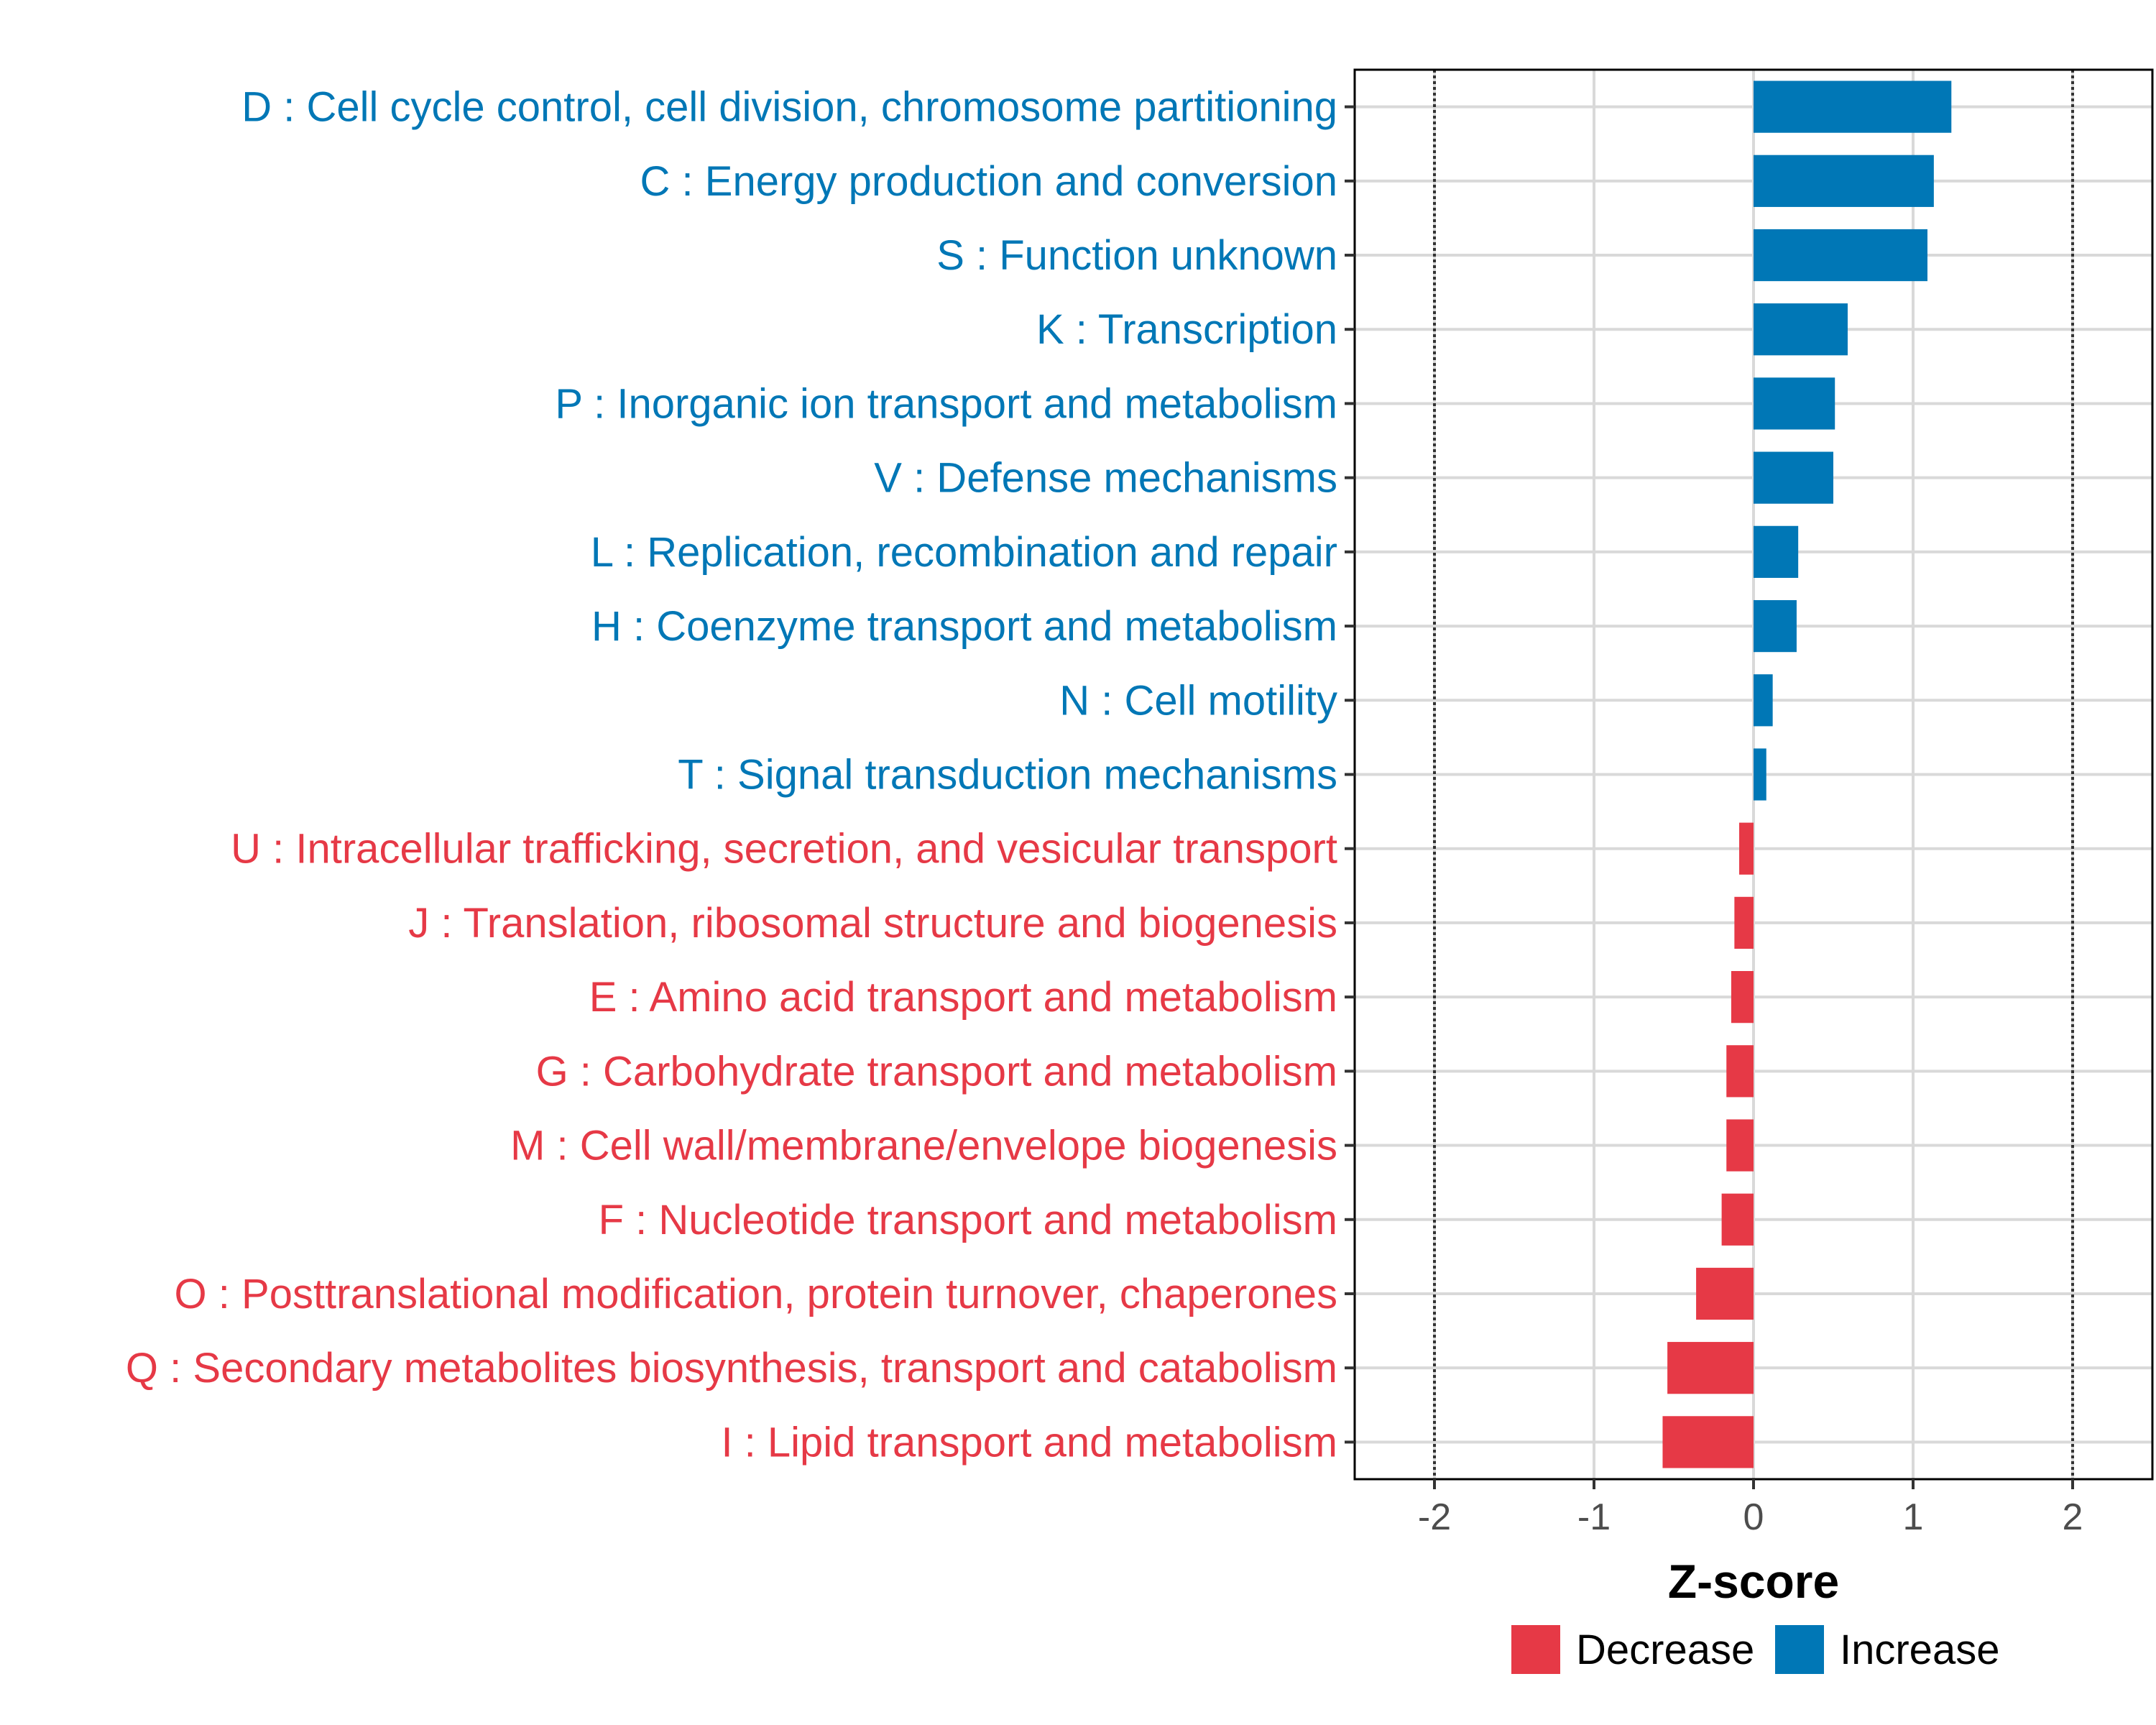 The width and height of the screenshot is (2156, 1725). What do you see at coordinates (1106, 478) in the screenshot?
I see `category-label: V : Defense mechanisms` at bounding box center [1106, 478].